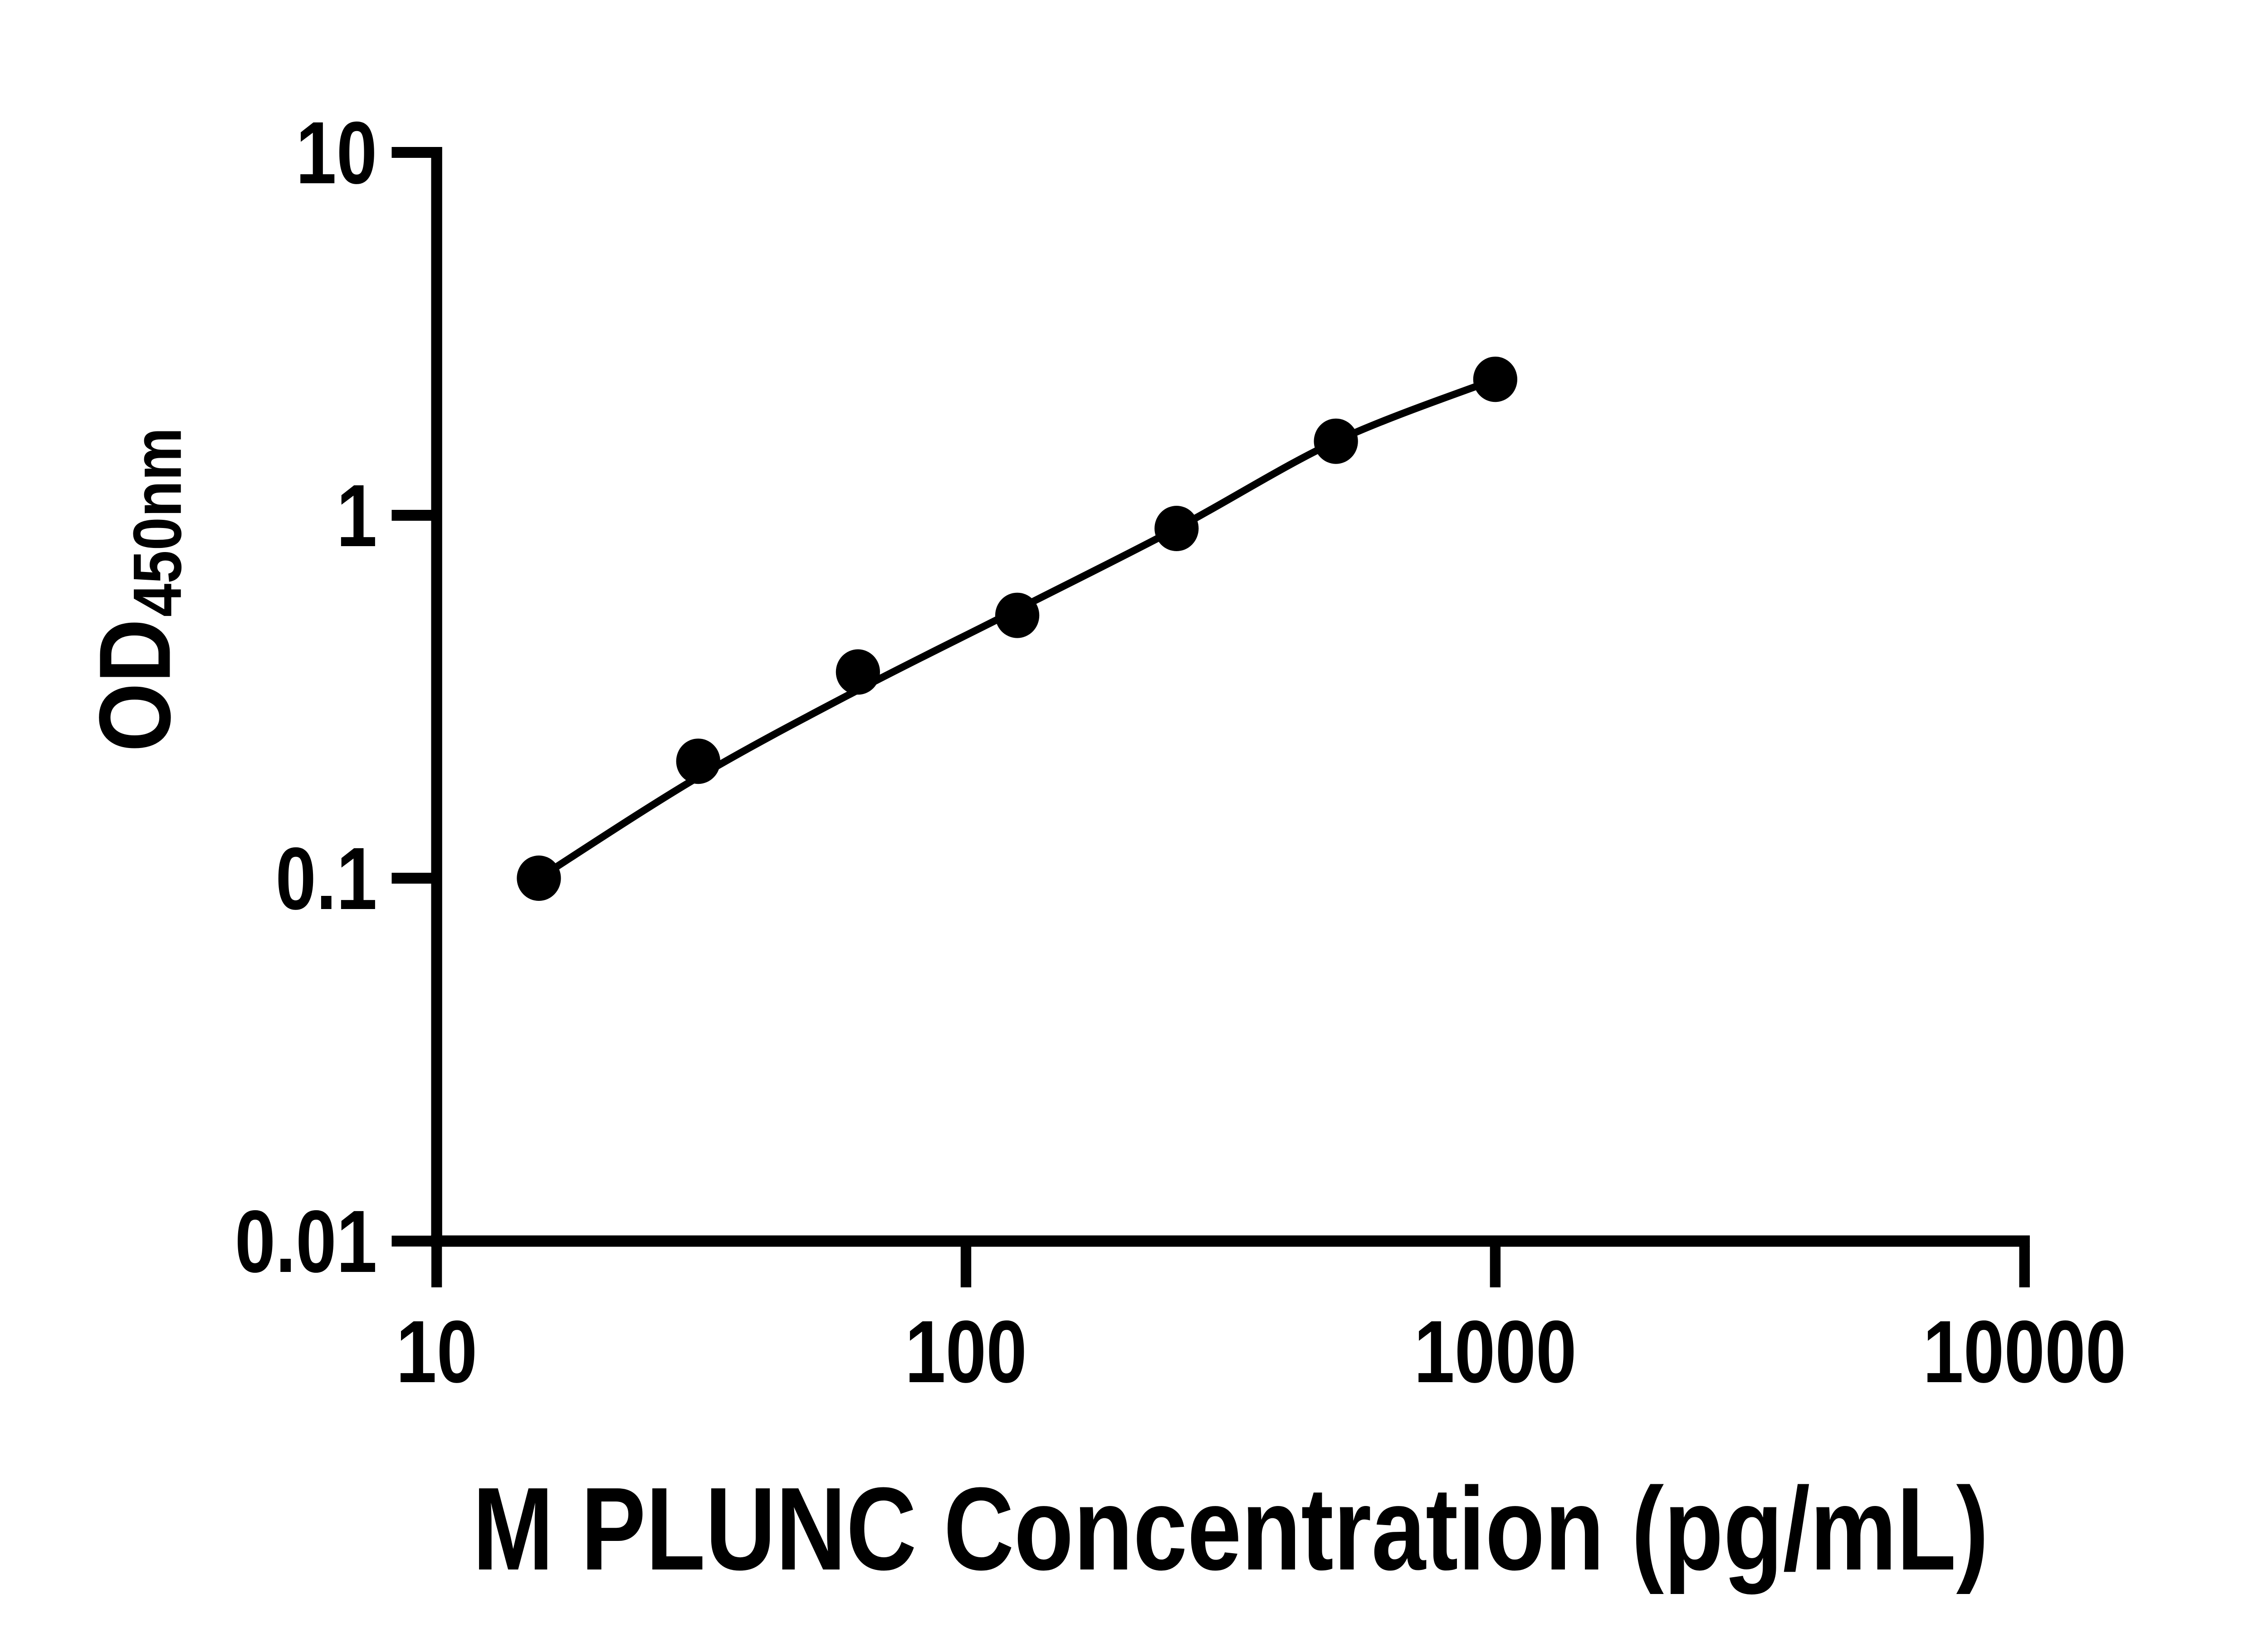 The width and height of the screenshot is (2268, 1633). What do you see at coordinates (326, 878) in the screenshot?
I see `y-tick-label: 0.1` at bounding box center [326, 878].